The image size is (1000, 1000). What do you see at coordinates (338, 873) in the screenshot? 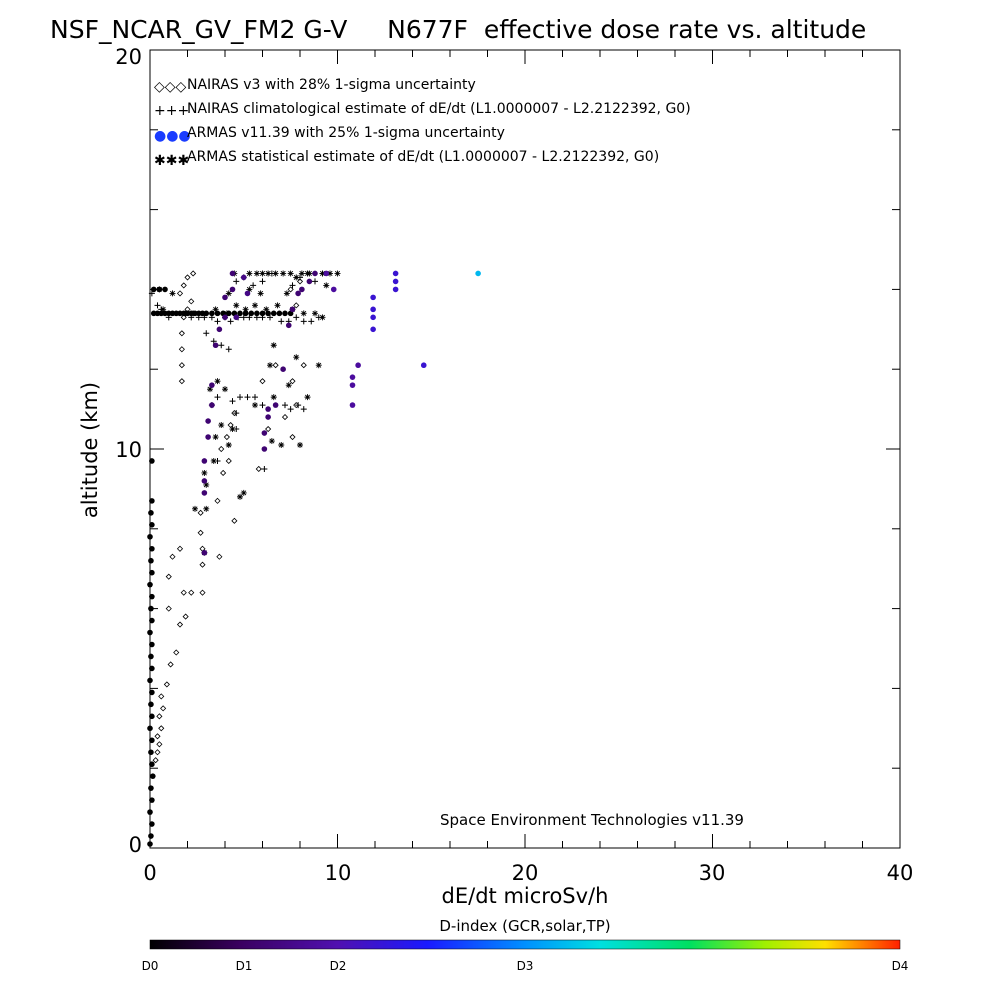
I see `x-tick-label-10: 10` at bounding box center [338, 873].